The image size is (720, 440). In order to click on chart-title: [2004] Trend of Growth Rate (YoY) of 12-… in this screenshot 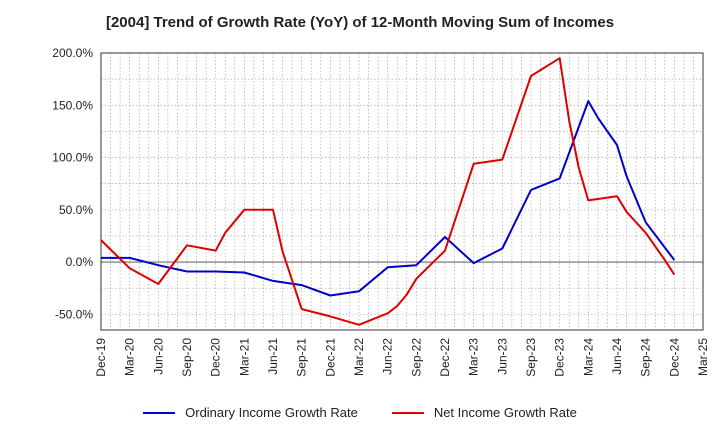, I will do `click(360, 22)`.